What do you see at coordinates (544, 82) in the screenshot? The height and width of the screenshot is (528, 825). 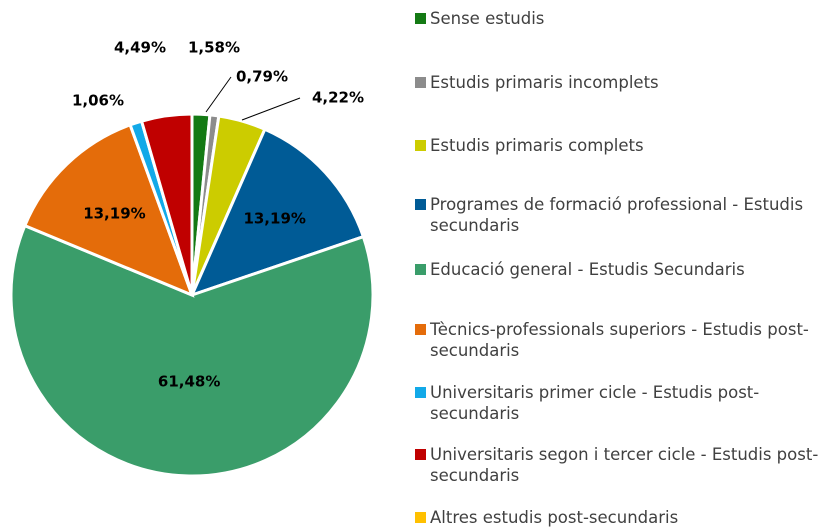 I see `legend-label: Estudis primaris incomplets` at bounding box center [544, 82].